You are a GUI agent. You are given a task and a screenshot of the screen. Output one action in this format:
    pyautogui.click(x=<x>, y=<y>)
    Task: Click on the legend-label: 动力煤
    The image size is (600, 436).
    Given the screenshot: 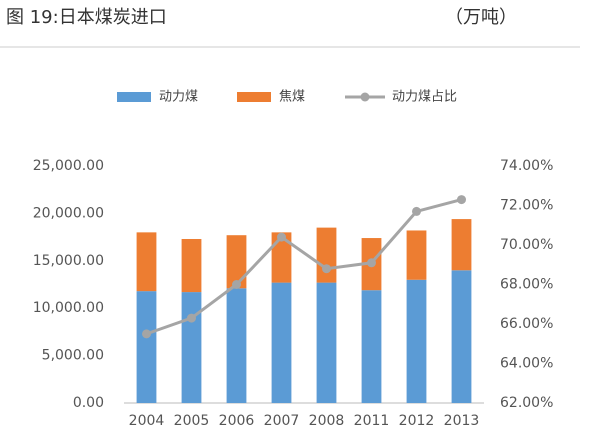 What is the action you would take?
    pyautogui.click(x=178, y=97)
    